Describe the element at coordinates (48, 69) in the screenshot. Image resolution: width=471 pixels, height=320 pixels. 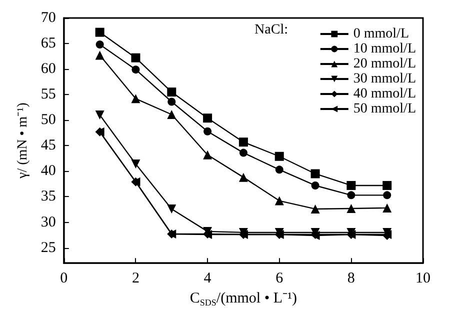
I see `y-tick-label: 60` at that location.